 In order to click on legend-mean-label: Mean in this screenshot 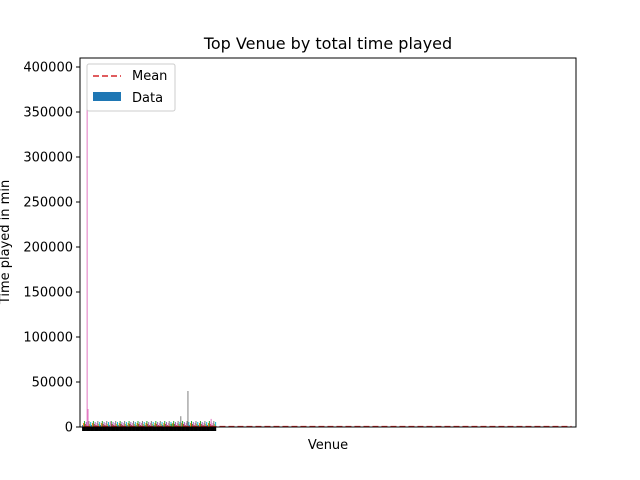, I will do `click(149, 76)`.